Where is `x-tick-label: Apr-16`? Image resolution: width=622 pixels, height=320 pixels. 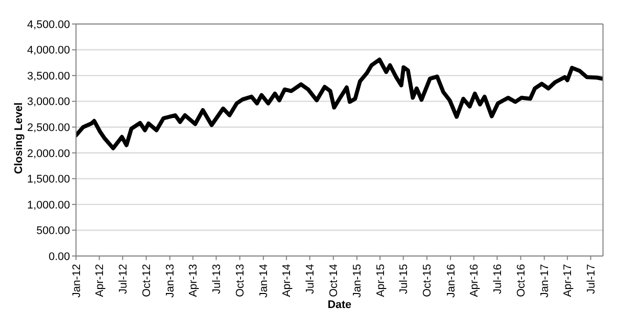
x-tick-label: Apr-16 is located at coordinates (474, 281).